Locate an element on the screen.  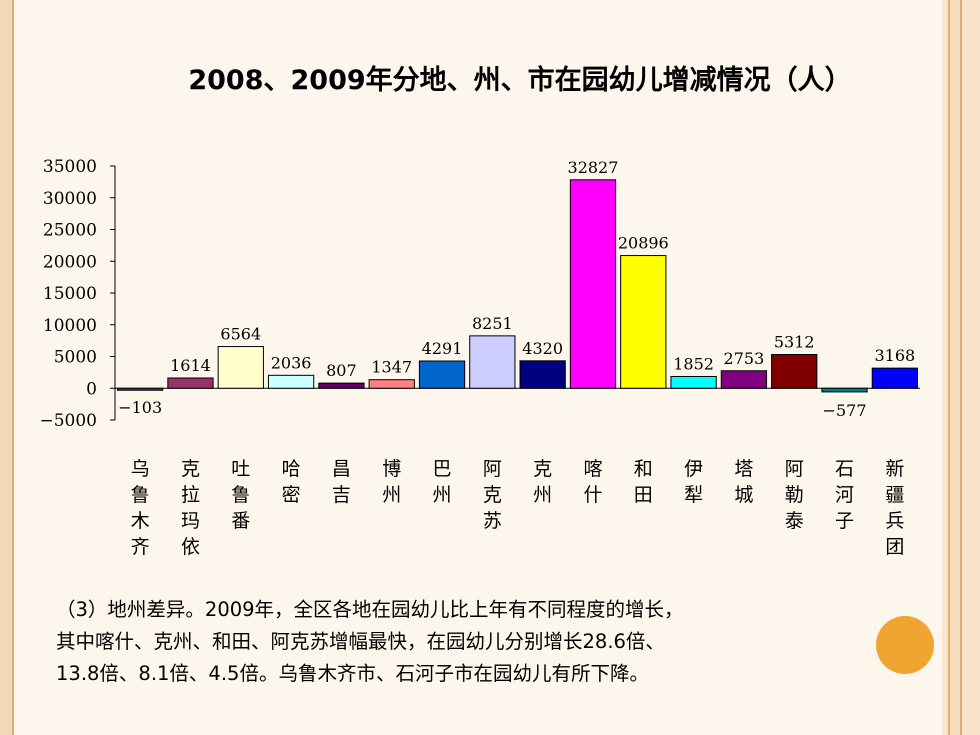
y-tick-label: 10000 is located at coordinates (70, 326).